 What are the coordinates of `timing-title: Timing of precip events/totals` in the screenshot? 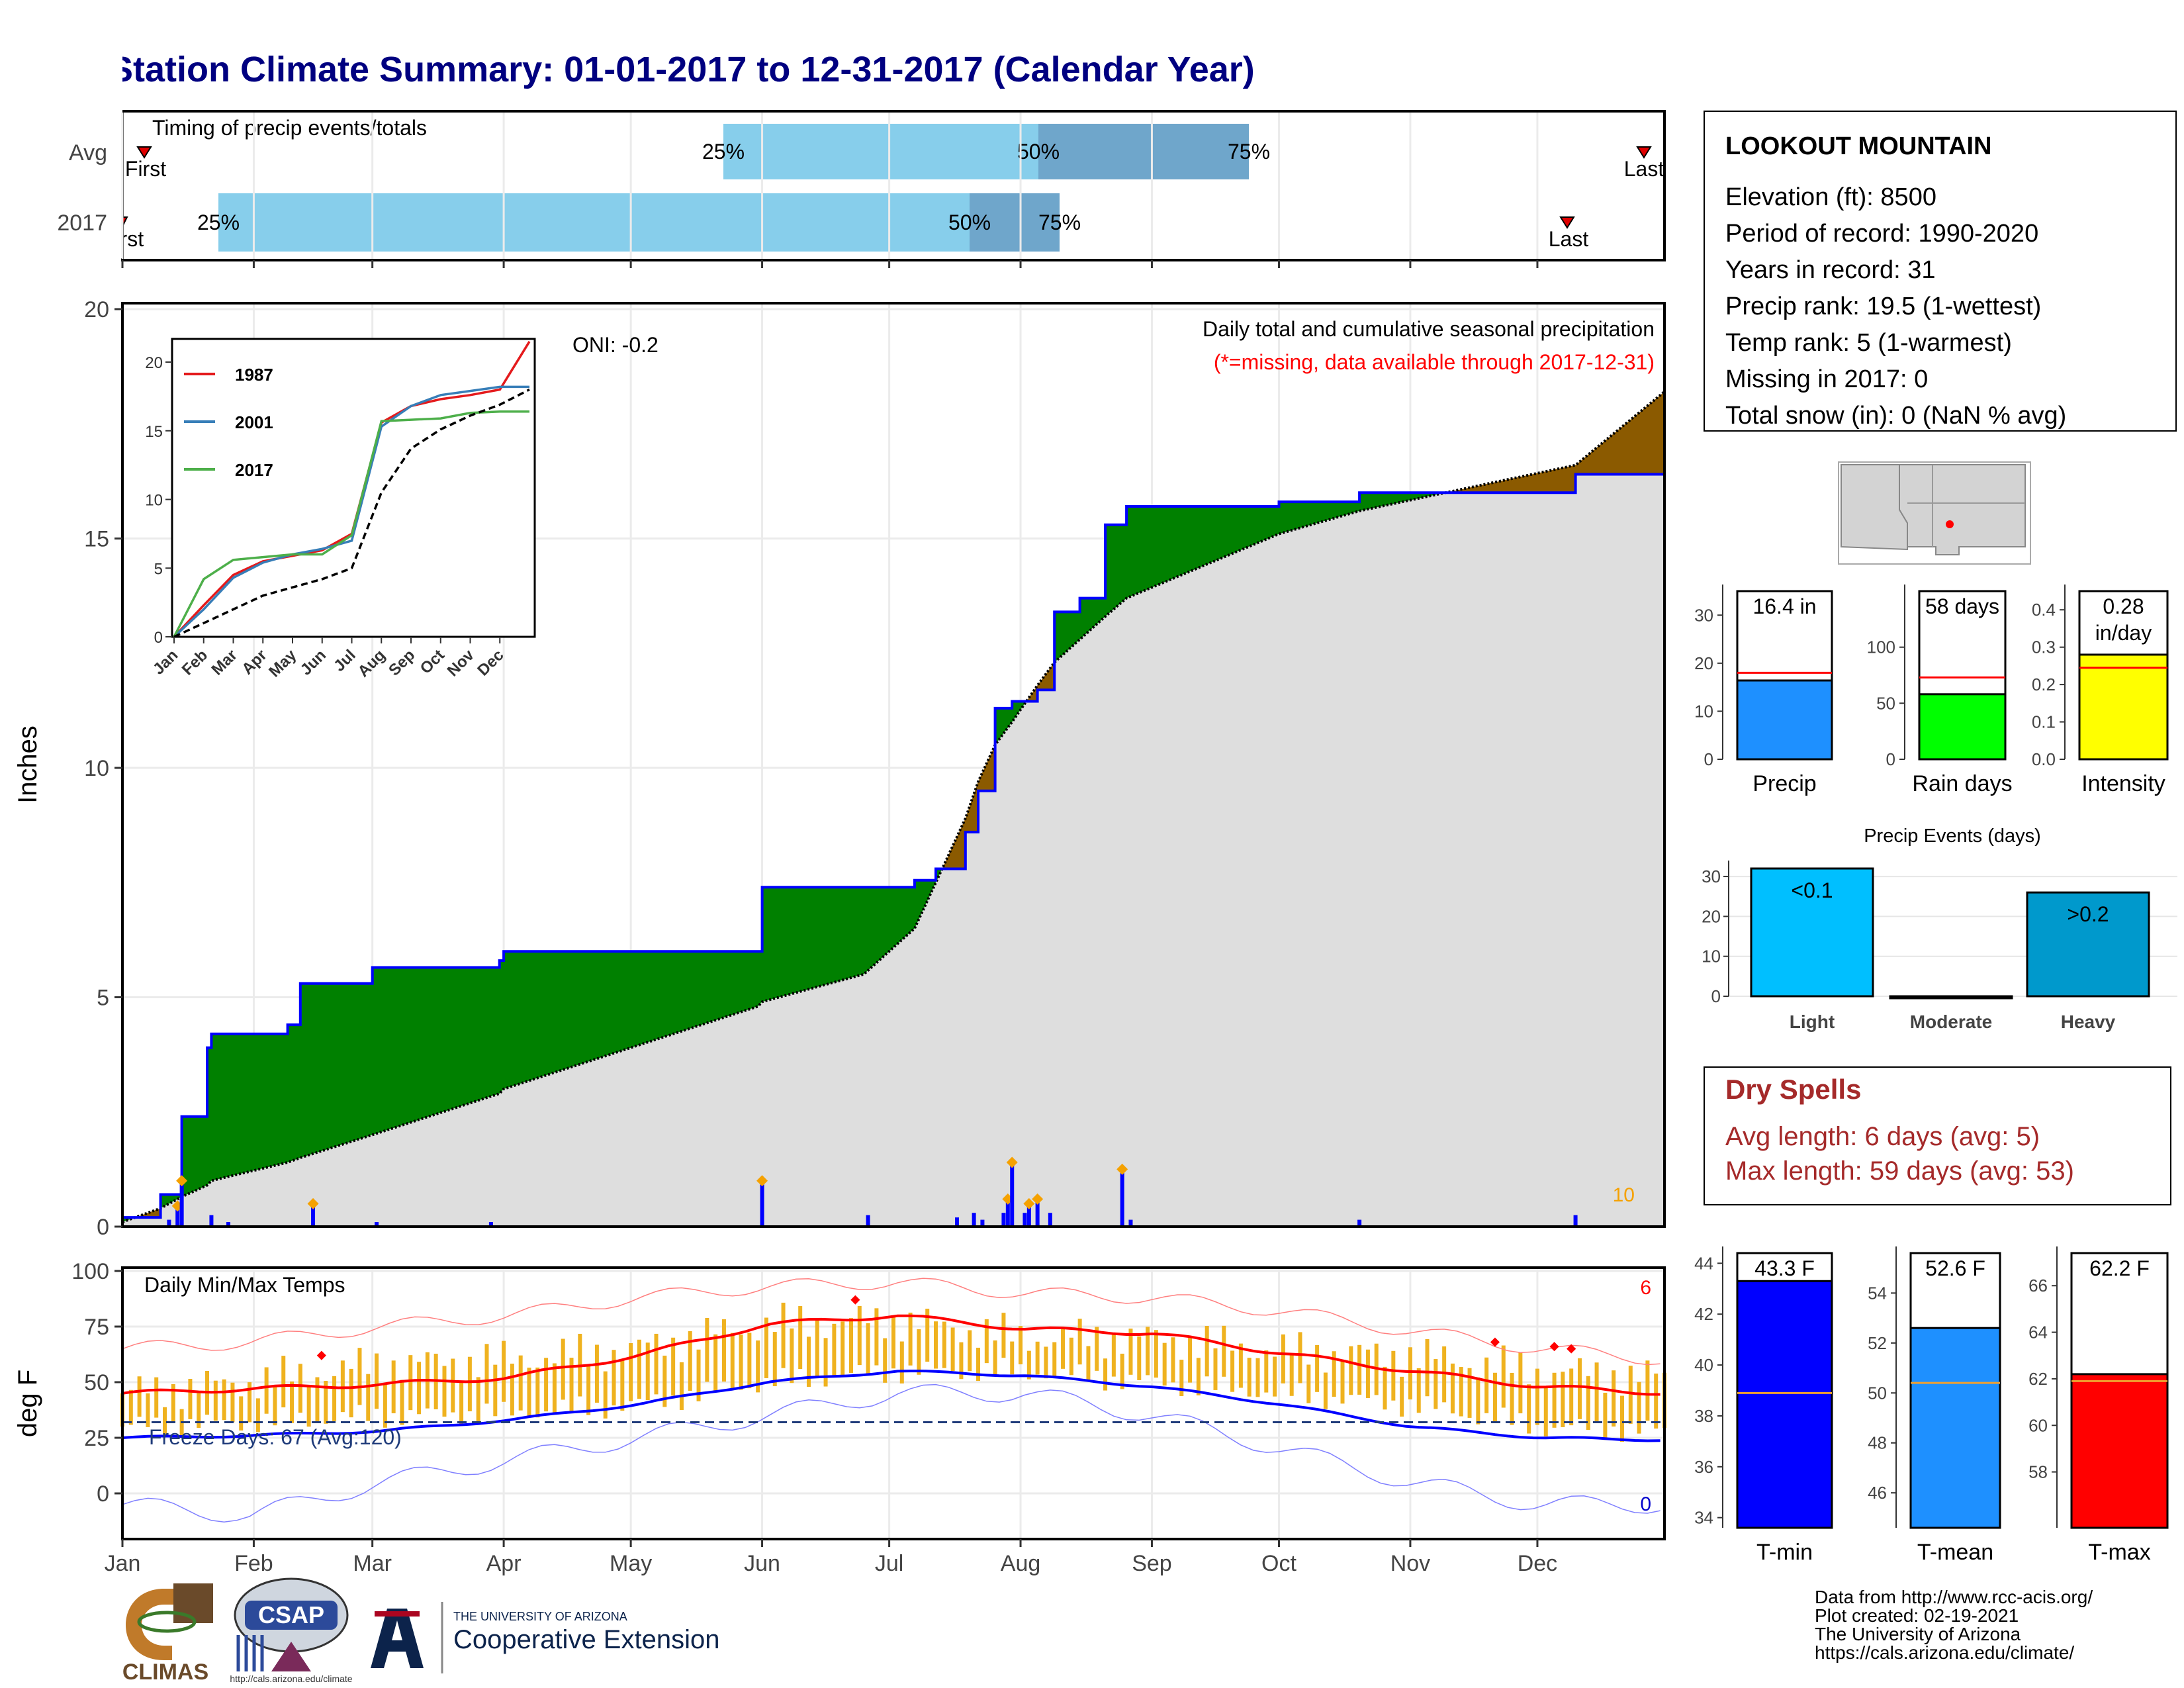 It's located at (289, 128).